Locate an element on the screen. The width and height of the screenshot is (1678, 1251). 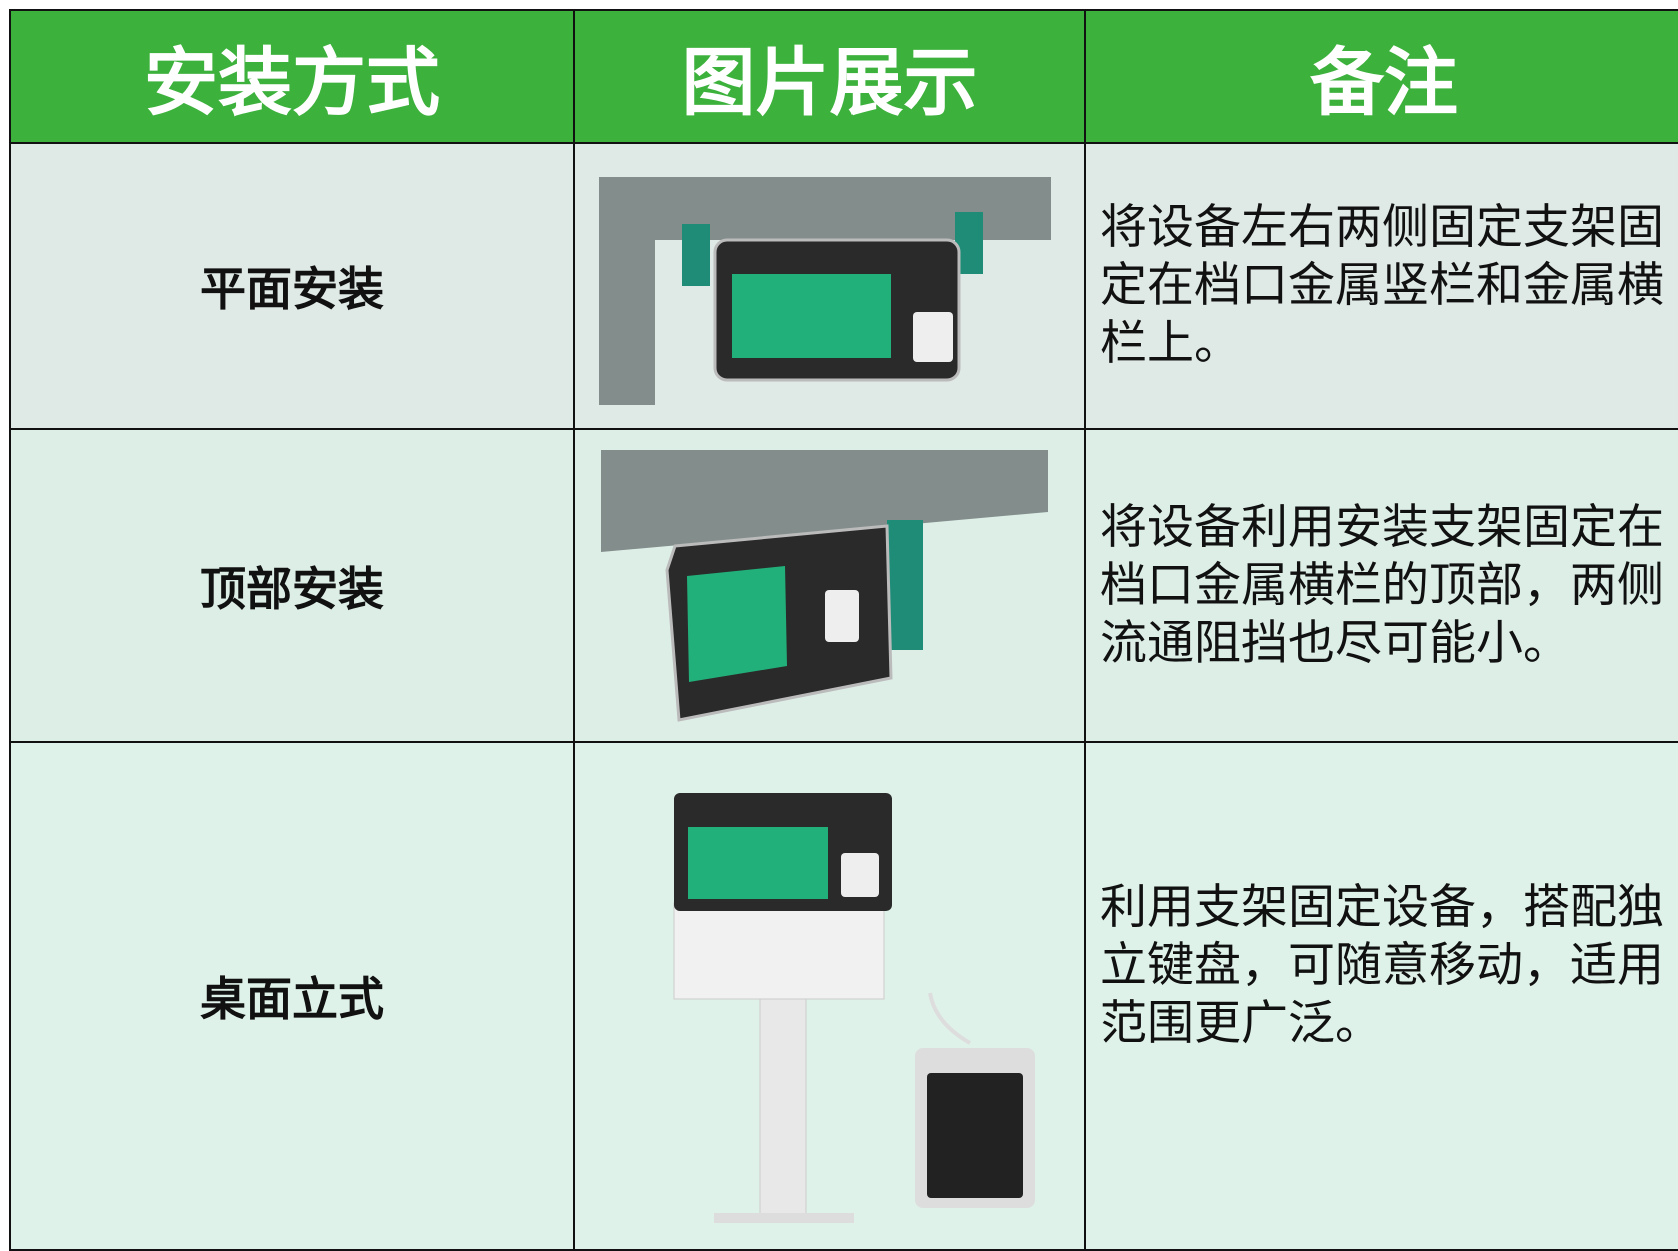
method-cell: 桌面立式 is located at coordinates (292, 996).